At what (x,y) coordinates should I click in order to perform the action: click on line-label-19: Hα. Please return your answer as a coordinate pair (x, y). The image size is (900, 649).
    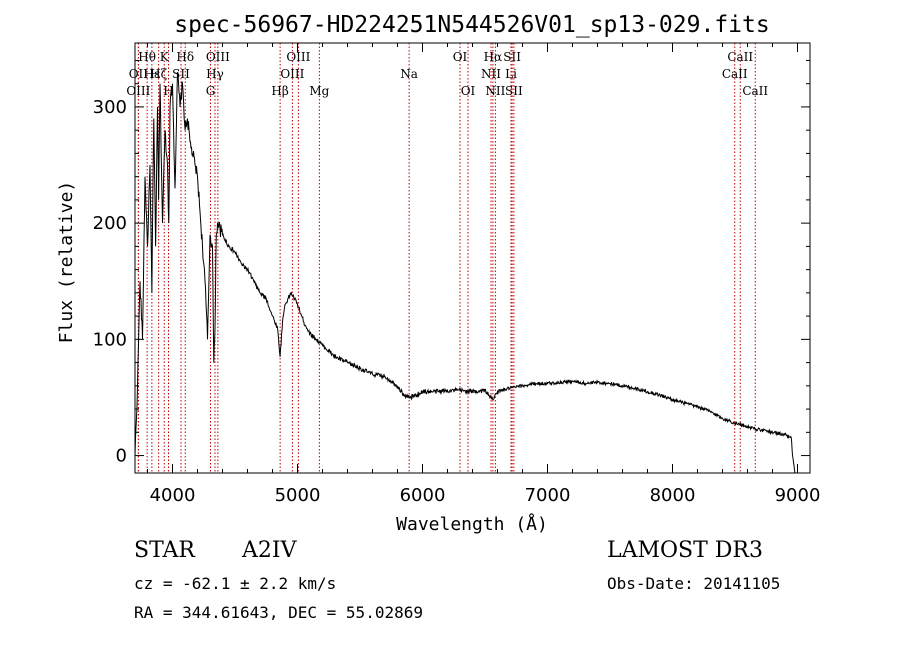
    Looking at the image, I should click on (493, 57).